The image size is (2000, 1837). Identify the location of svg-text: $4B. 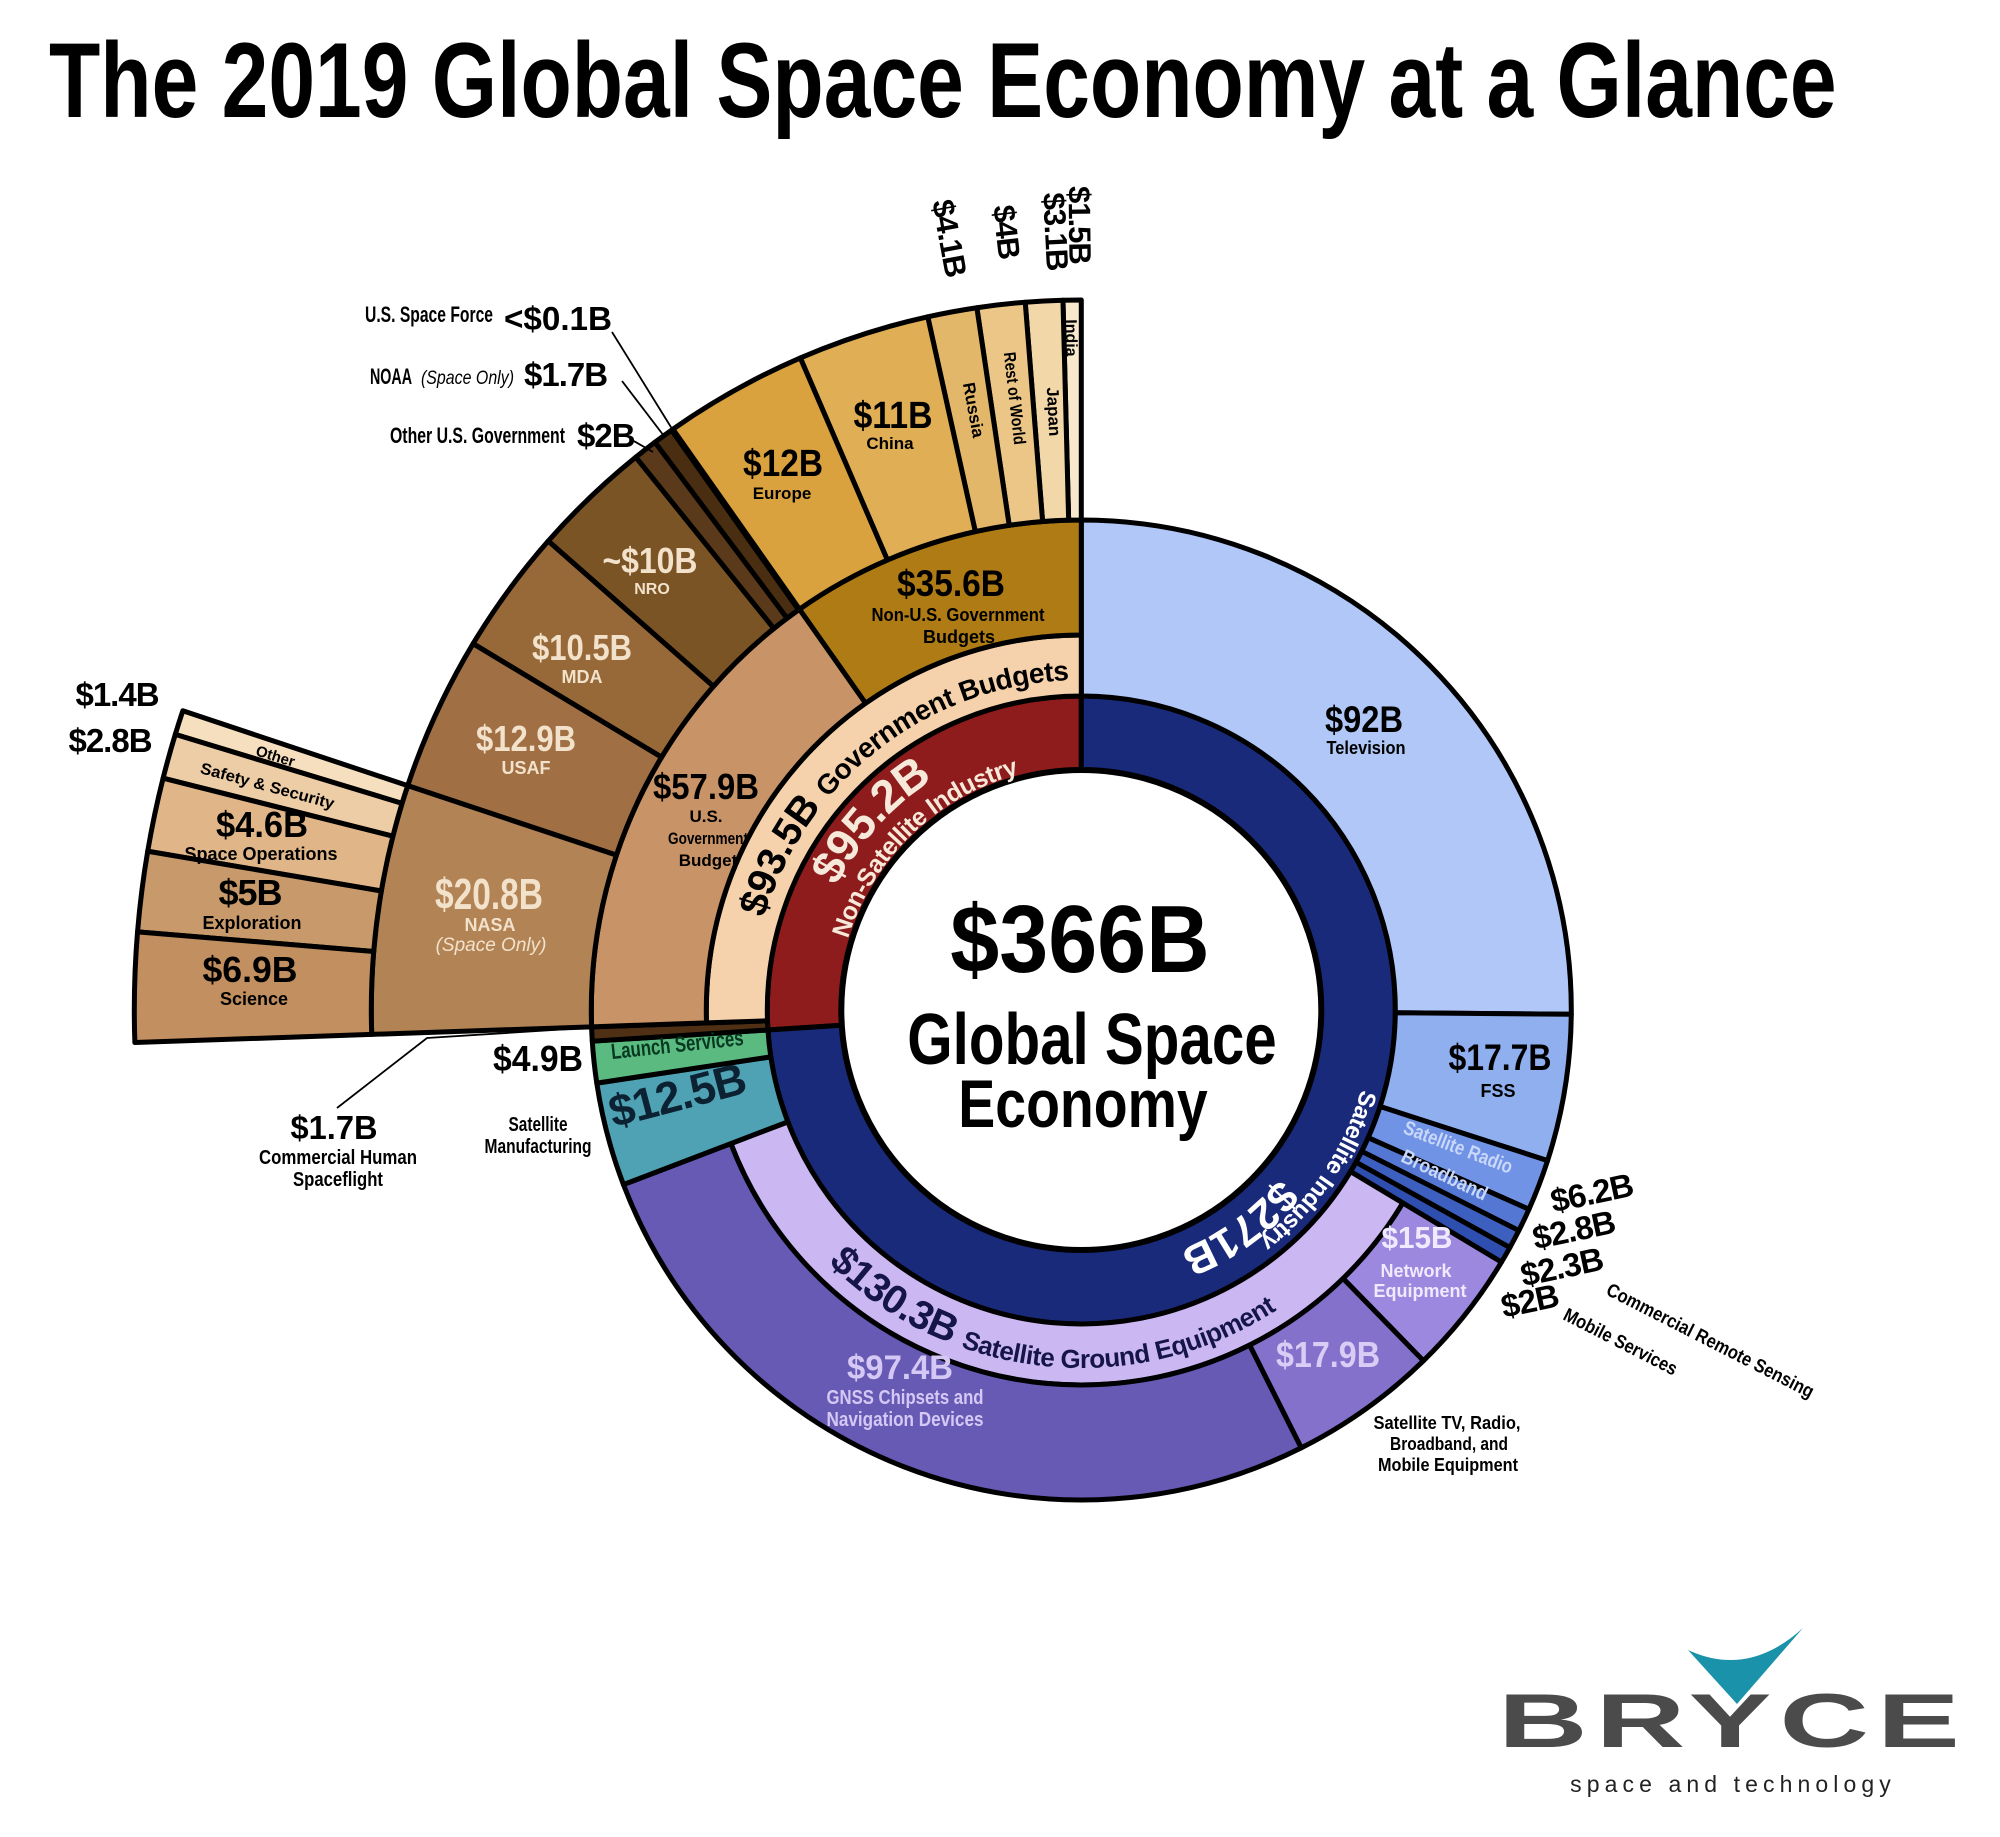
(1006, 231).